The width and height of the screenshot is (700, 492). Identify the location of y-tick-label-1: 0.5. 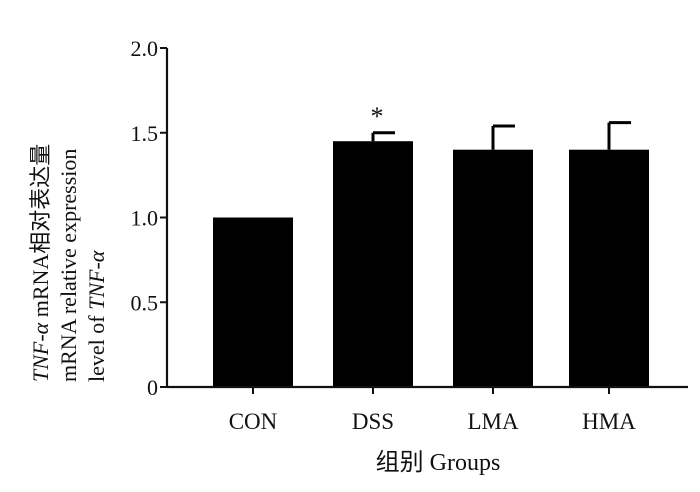
(145, 302).